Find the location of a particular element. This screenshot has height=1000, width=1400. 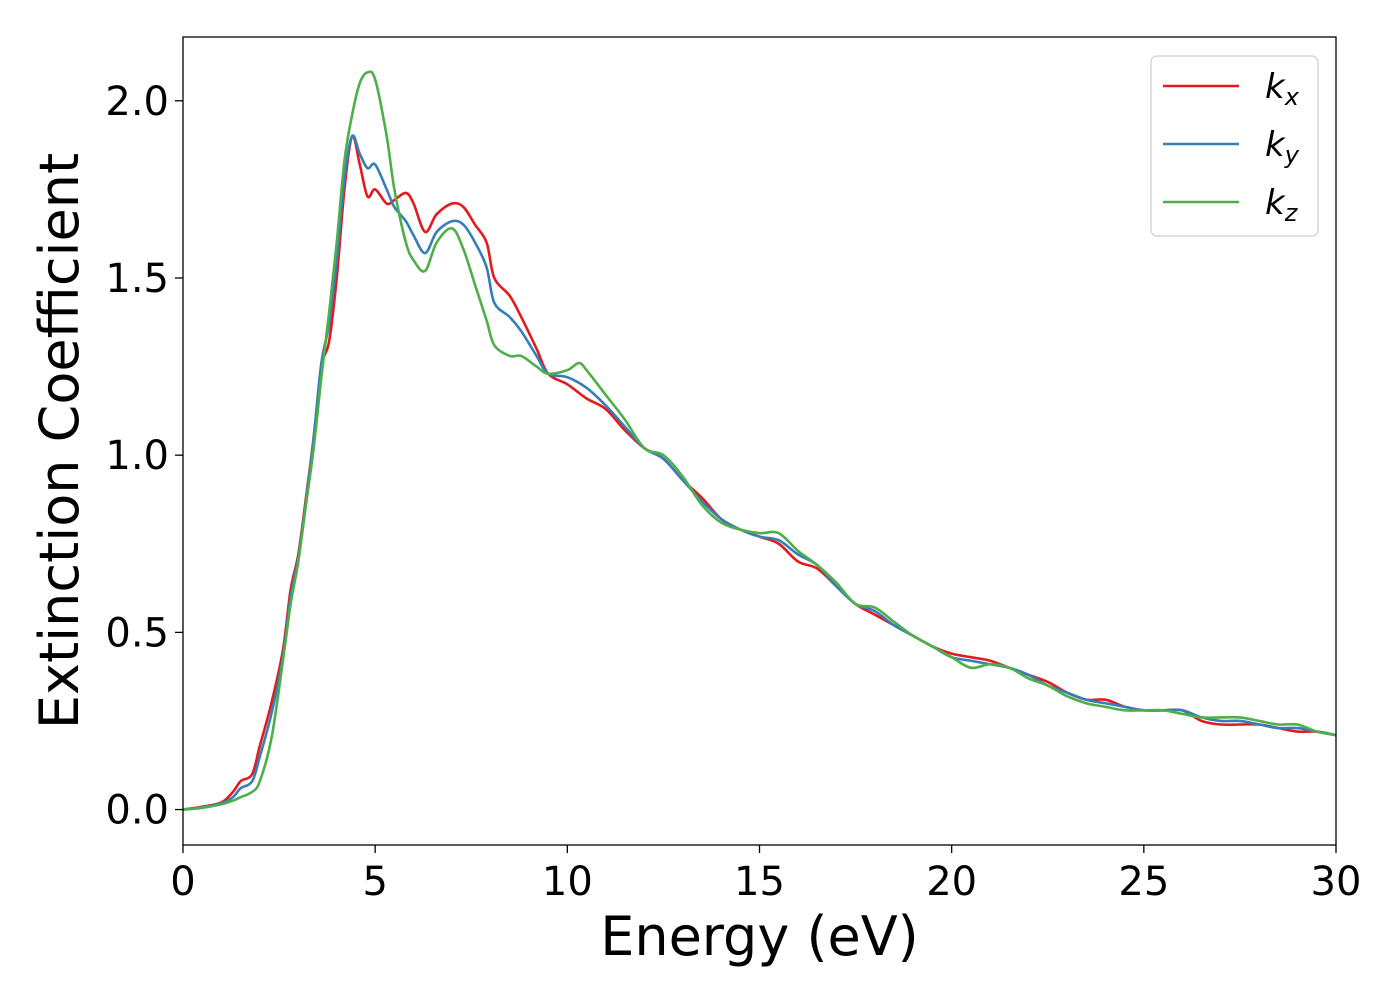

x-tick-label: 30 is located at coordinates (1336, 882).